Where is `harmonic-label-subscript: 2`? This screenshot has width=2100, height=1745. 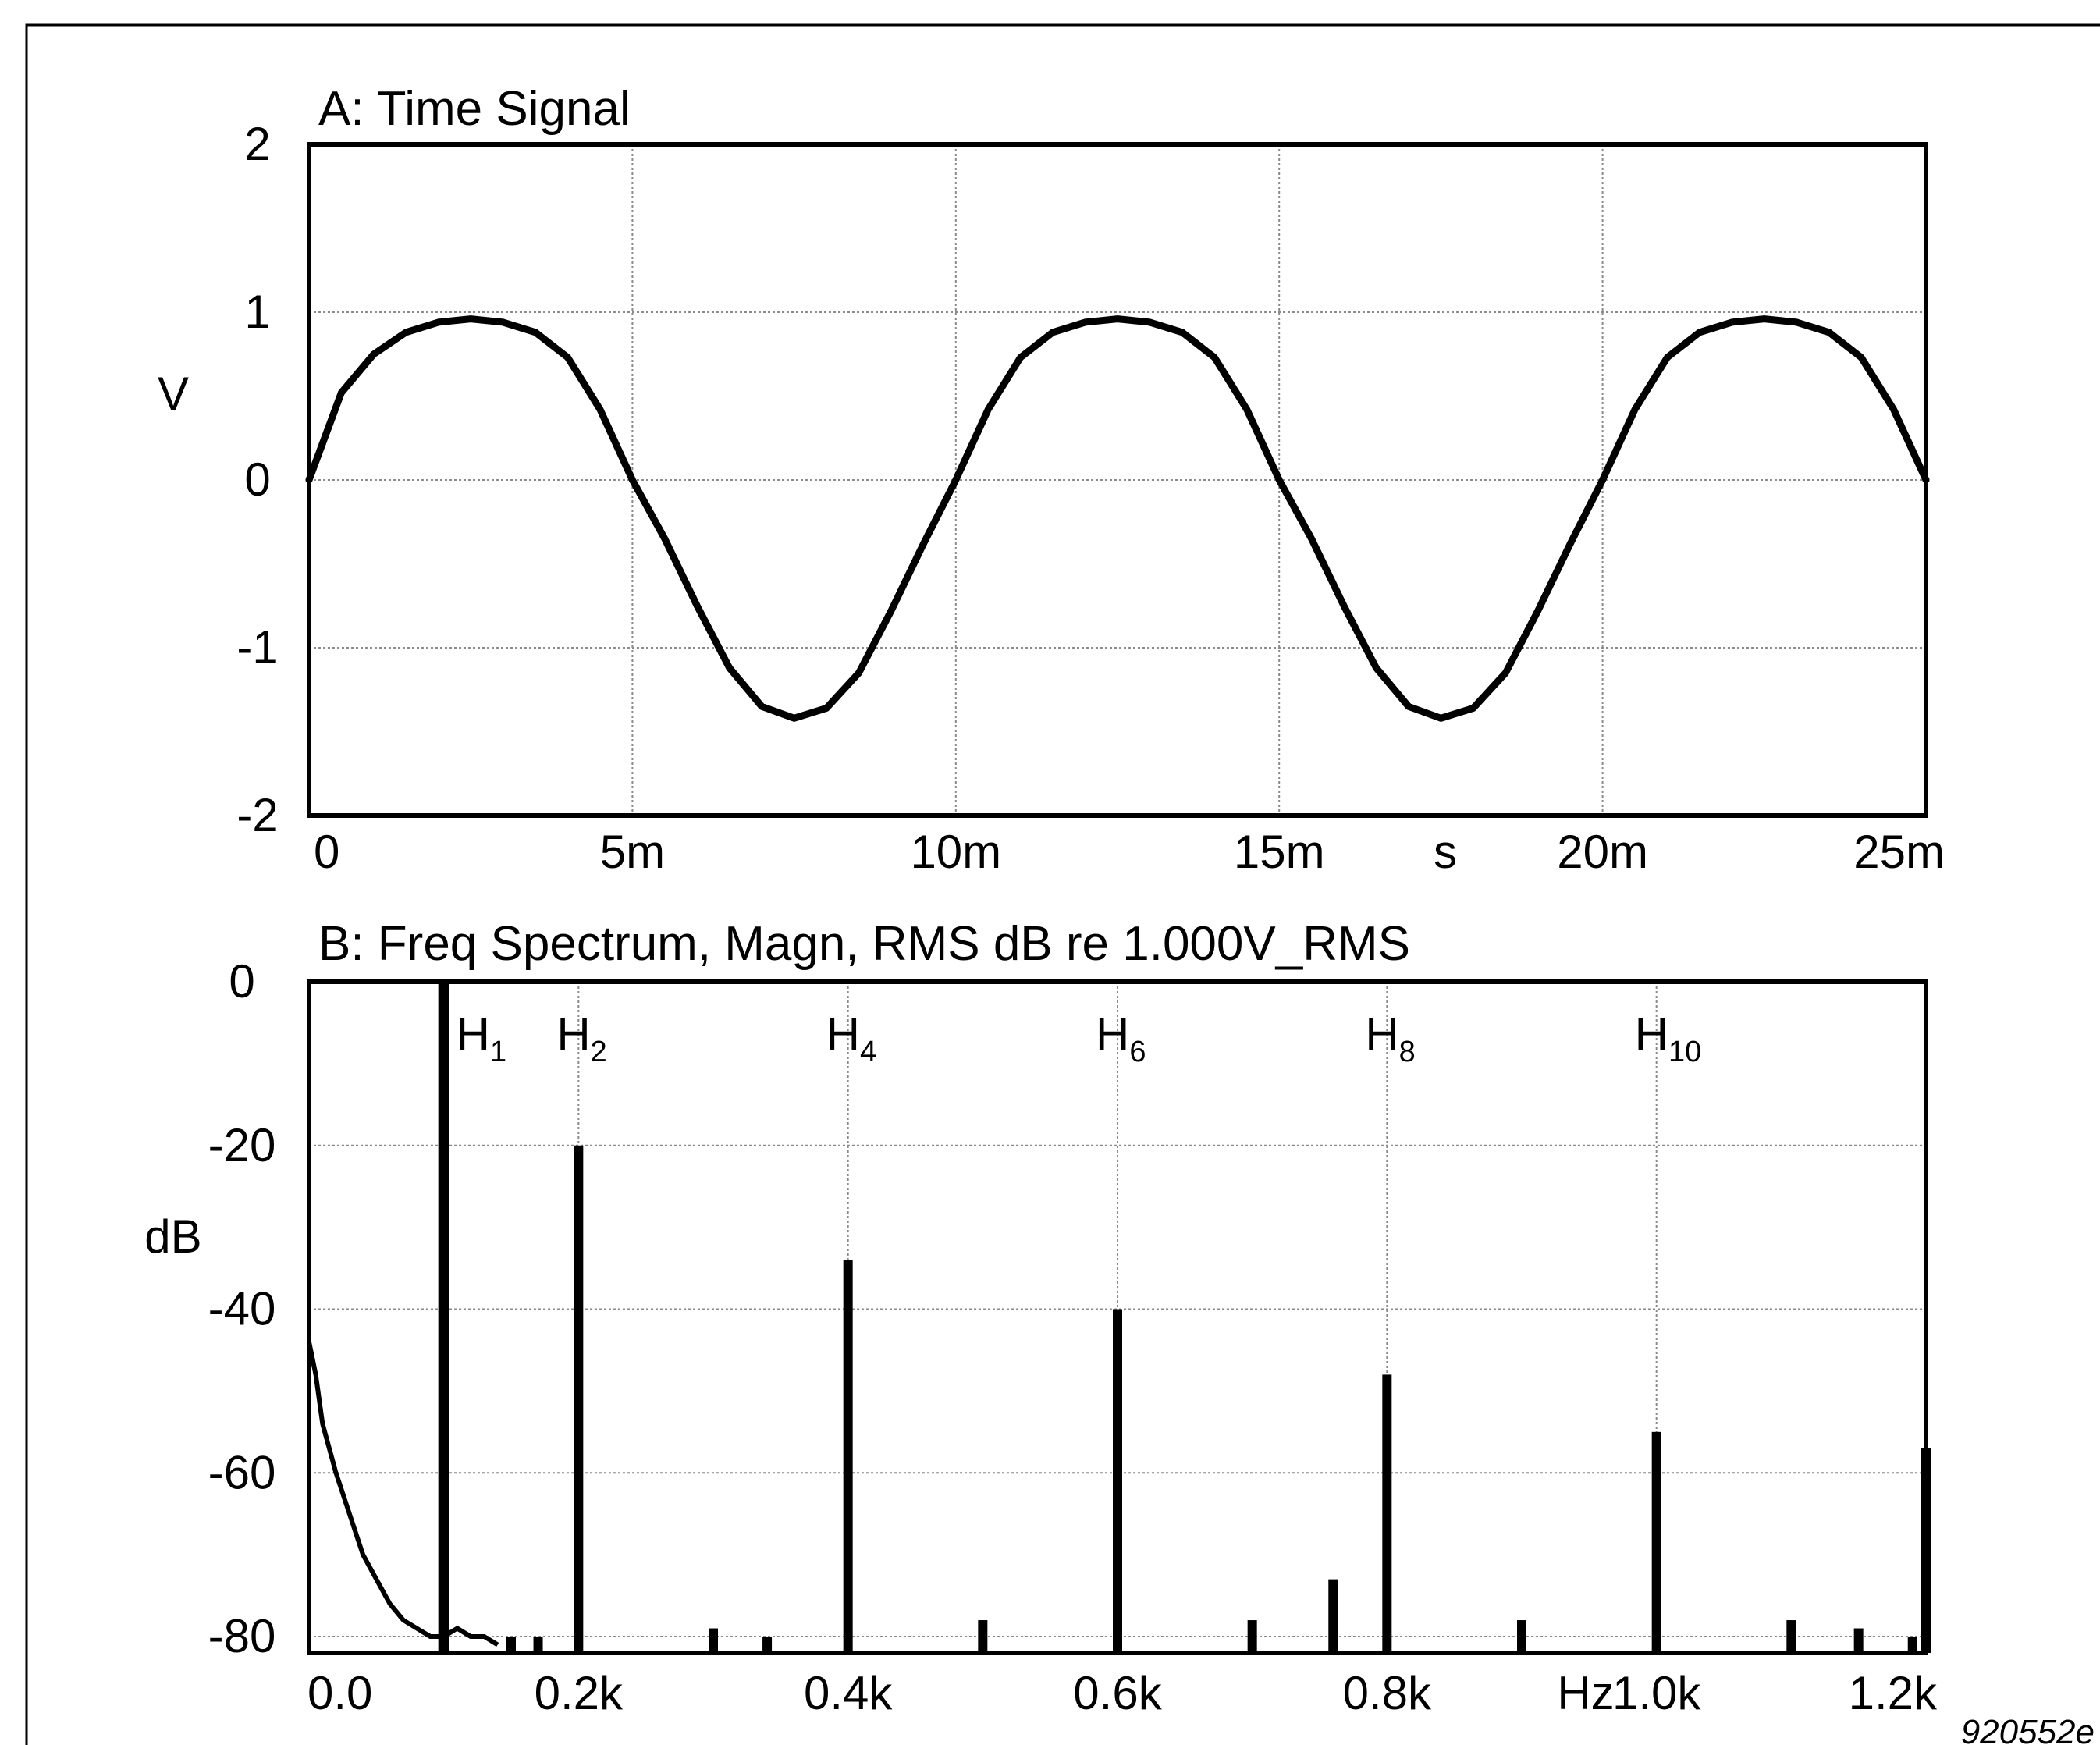 harmonic-label-subscript: 2 is located at coordinates (599, 1052).